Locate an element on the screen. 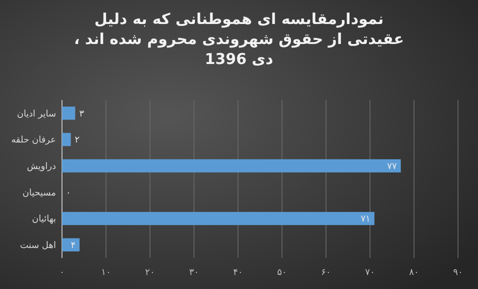 The width and height of the screenshot is (478, 289). x-tick-label: ۳۰ is located at coordinates (194, 273).